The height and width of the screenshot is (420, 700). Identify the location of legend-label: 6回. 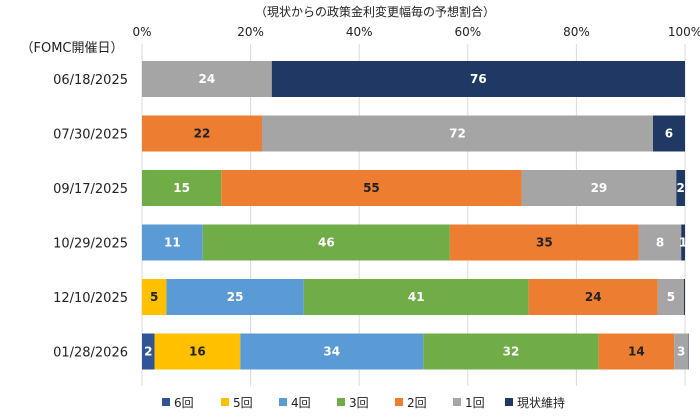
(184, 403).